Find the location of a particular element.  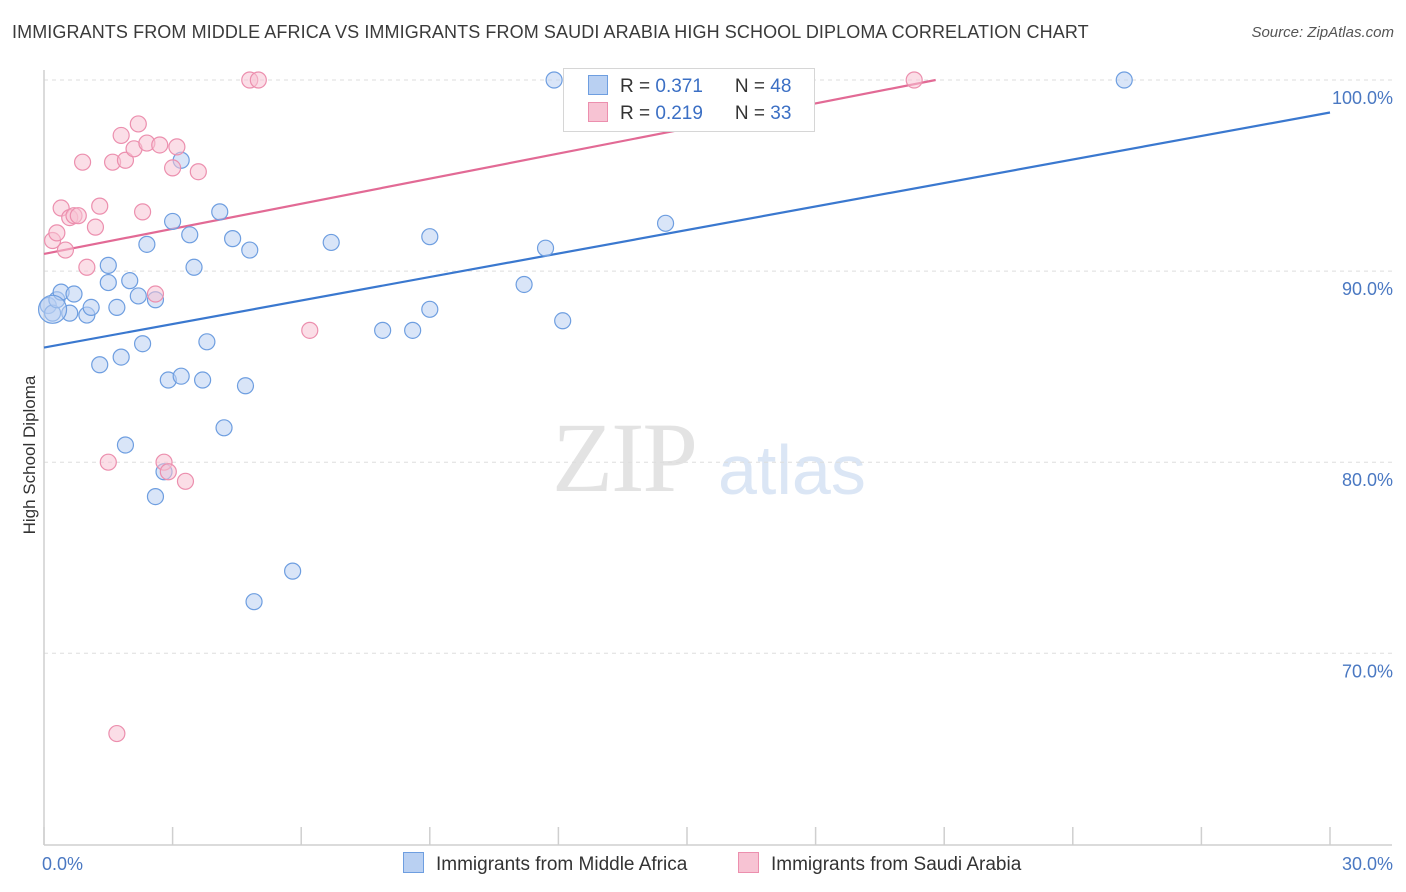

source-attribution: Source: ZipAtlas.com is located at coordinates (1322, 32).